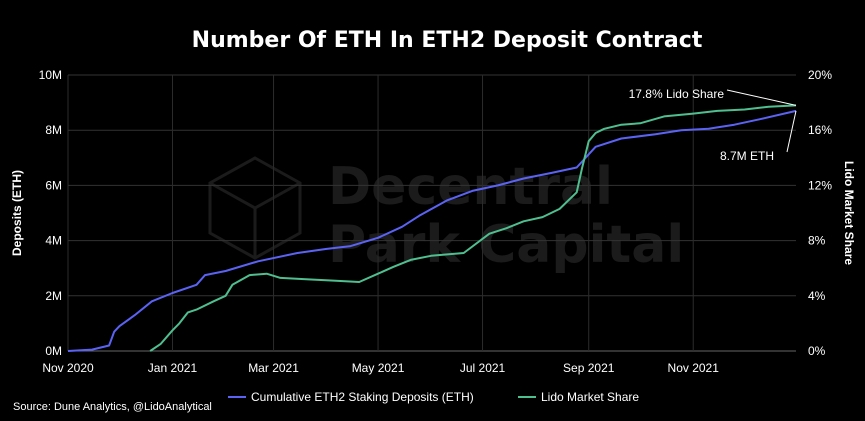 The height and width of the screenshot is (421, 865). What do you see at coordinates (470, 187) in the screenshot?
I see `watermark-line1: Decentral` at bounding box center [470, 187].